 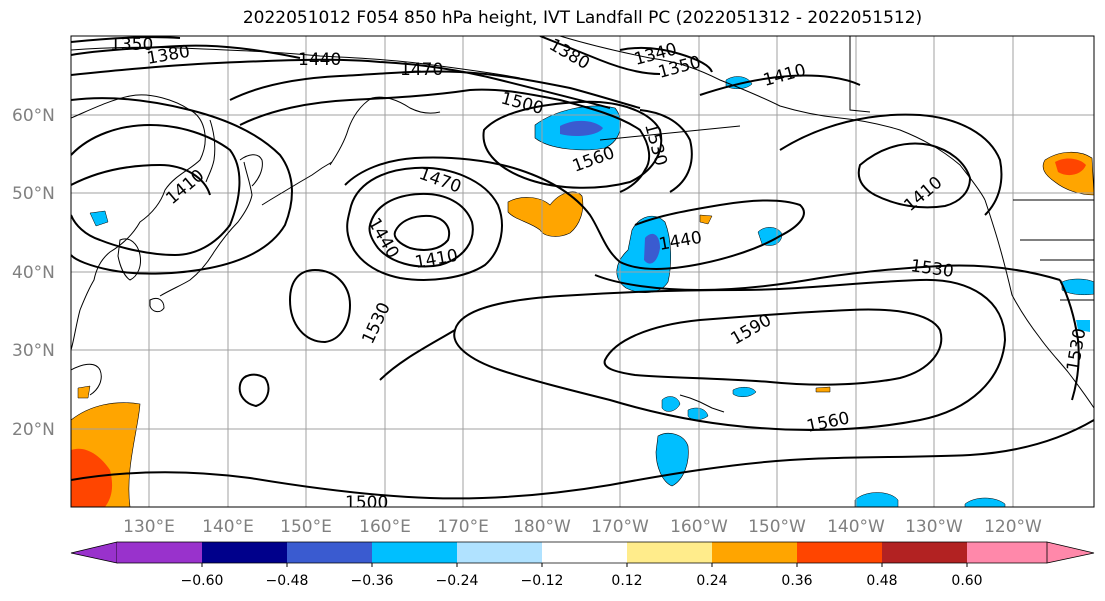 What do you see at coordinates (699, 527) in the screenshot?
I see `lon-label: 160°W` at bounding box center [699, 527].